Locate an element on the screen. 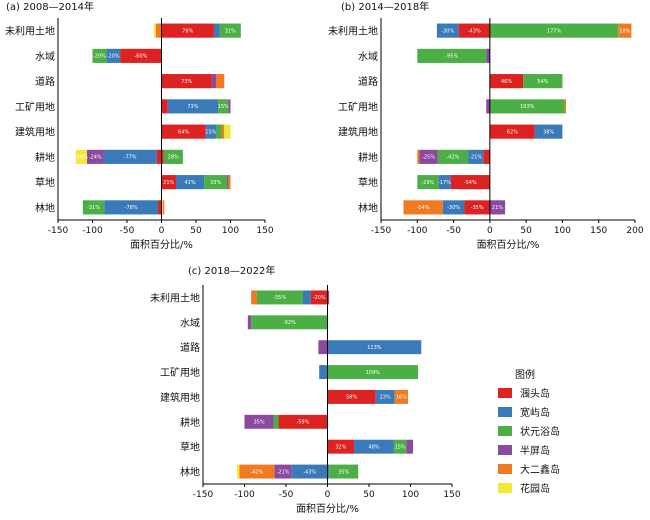 The width and height of the screenshot is (650, 520). x-tick-label: -150 is located at coordinates (203, 495).